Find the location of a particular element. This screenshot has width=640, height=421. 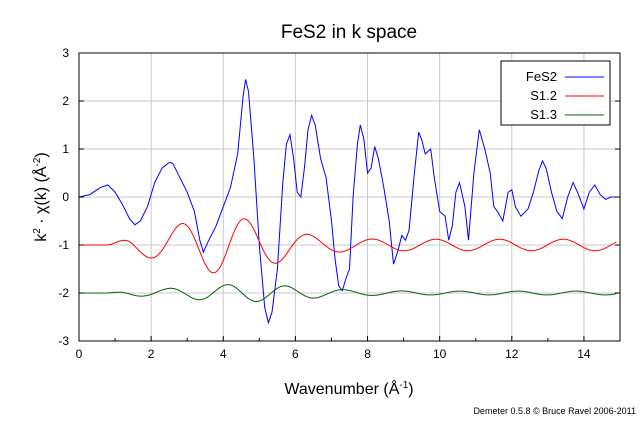

y-tick-label: -1 is located at coordinates (63, 245).